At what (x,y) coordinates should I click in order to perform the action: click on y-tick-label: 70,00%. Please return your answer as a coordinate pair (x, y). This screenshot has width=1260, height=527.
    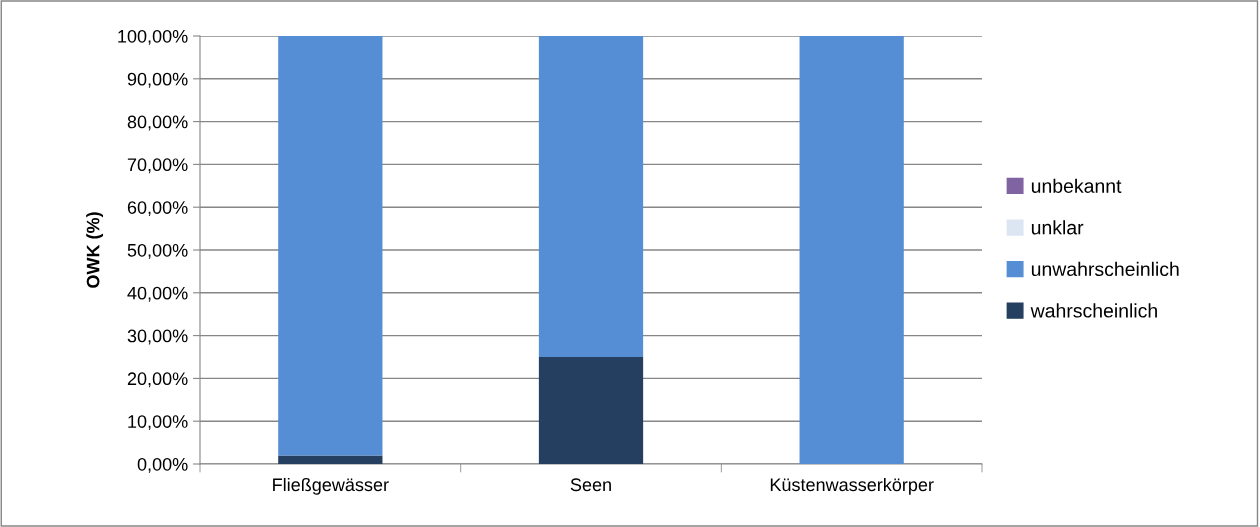
    Looking at the image, I should click on (157, 166).